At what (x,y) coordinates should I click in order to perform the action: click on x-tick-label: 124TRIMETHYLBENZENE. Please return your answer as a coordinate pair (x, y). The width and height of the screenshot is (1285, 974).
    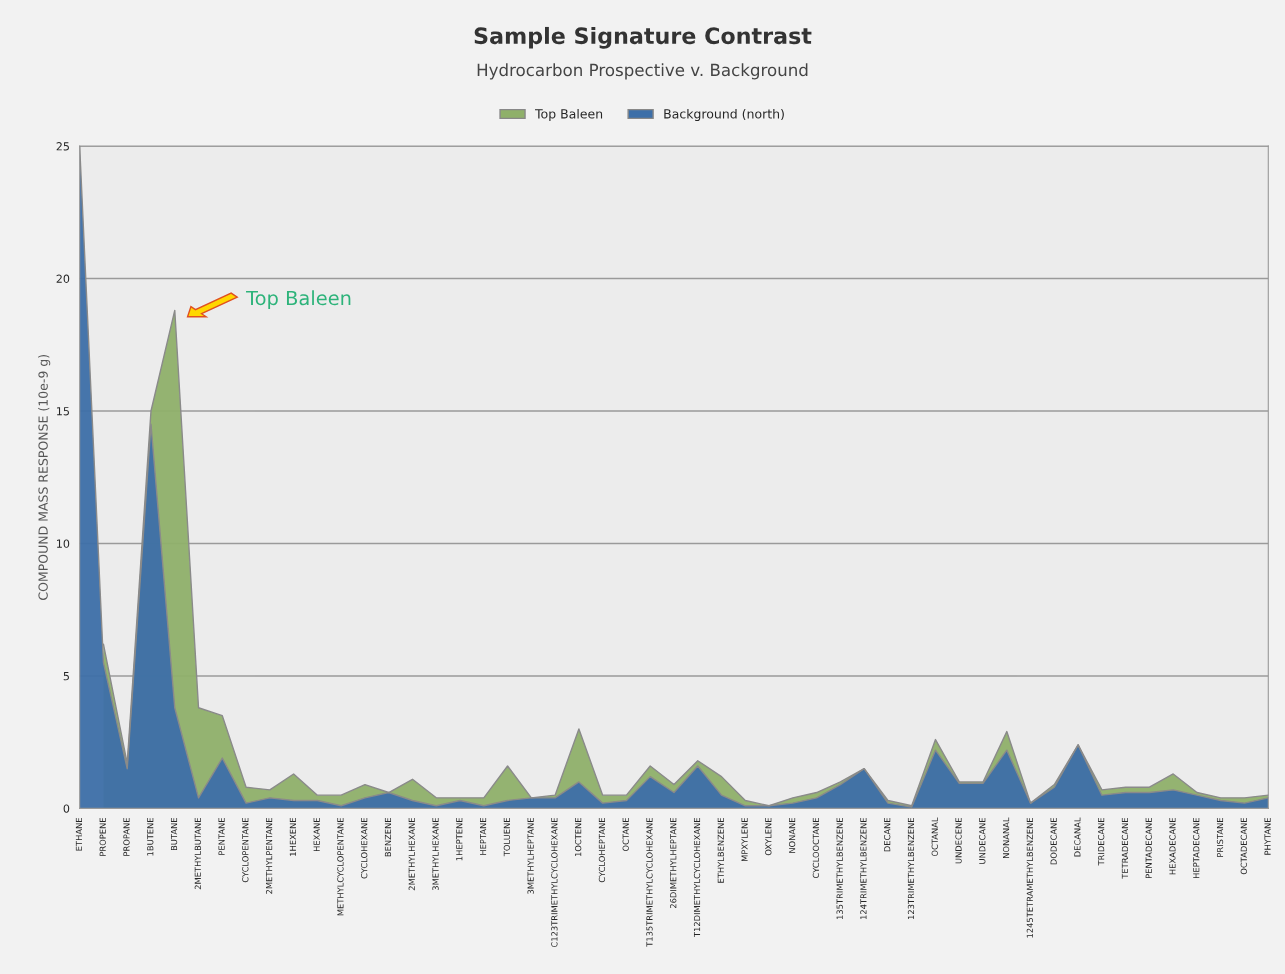
    Looking at the image, I should click on (863, 868).